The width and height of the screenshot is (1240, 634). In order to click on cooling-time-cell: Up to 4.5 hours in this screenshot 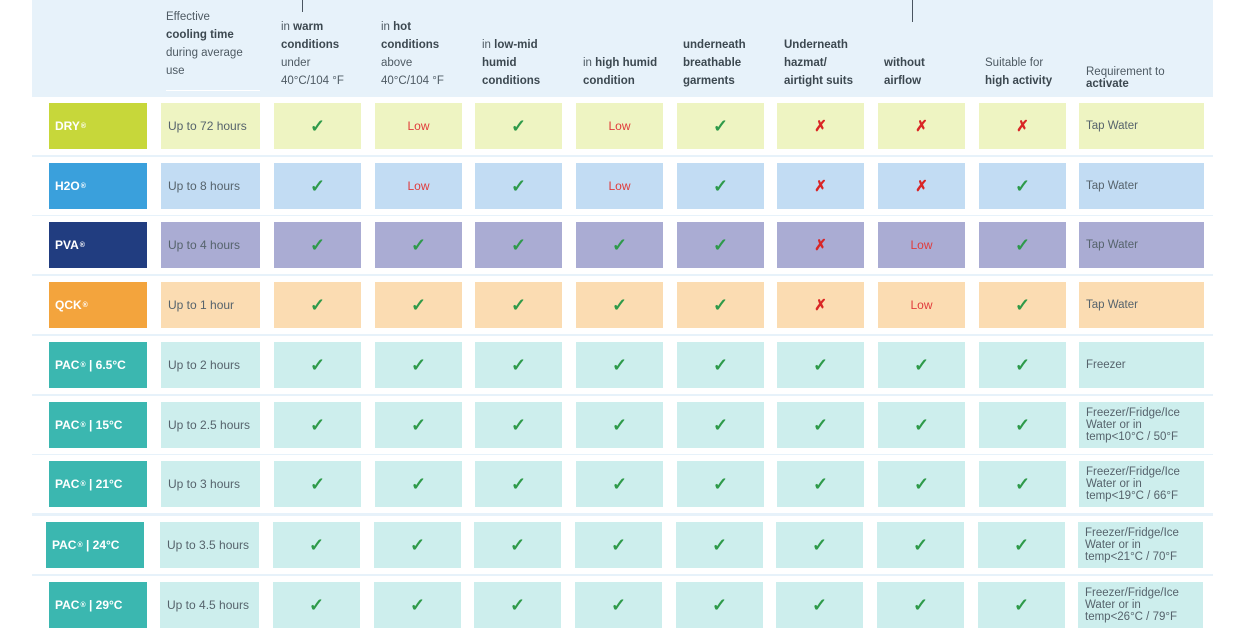, I will do `click(209, 605)`.